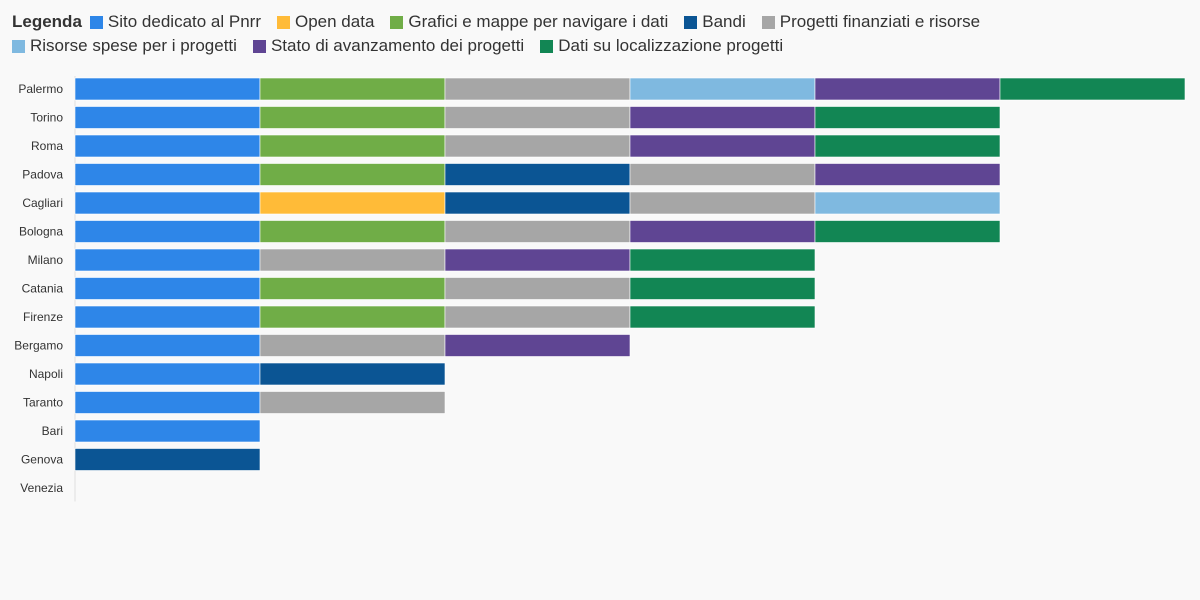 This screenshot has height=600, width=1200. What do you see at coordinates (43, 403) in the screenshot?
I see `category-label: Taranto` at bounding box center [43, 403].